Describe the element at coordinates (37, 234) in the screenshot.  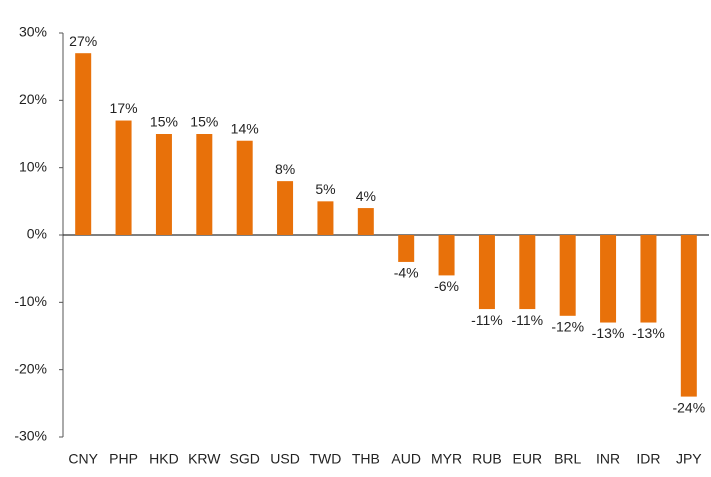
I see `y-tick-label: 0%` at that location.